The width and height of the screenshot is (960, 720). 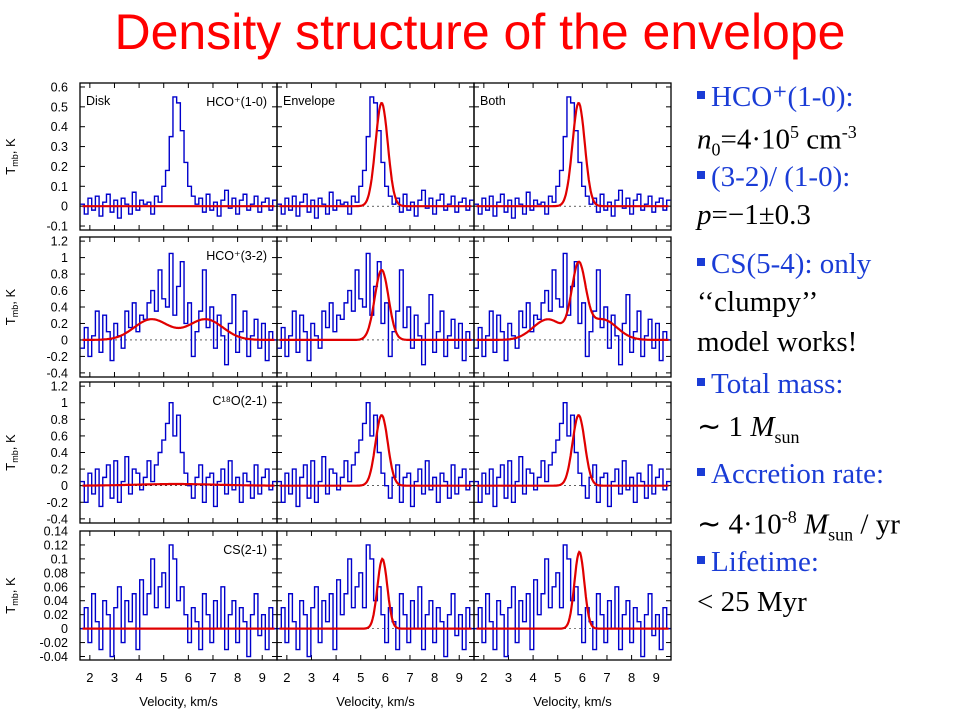 I want to click on bullet-heading: CS(5-4): only, so click(x=784, y=264).